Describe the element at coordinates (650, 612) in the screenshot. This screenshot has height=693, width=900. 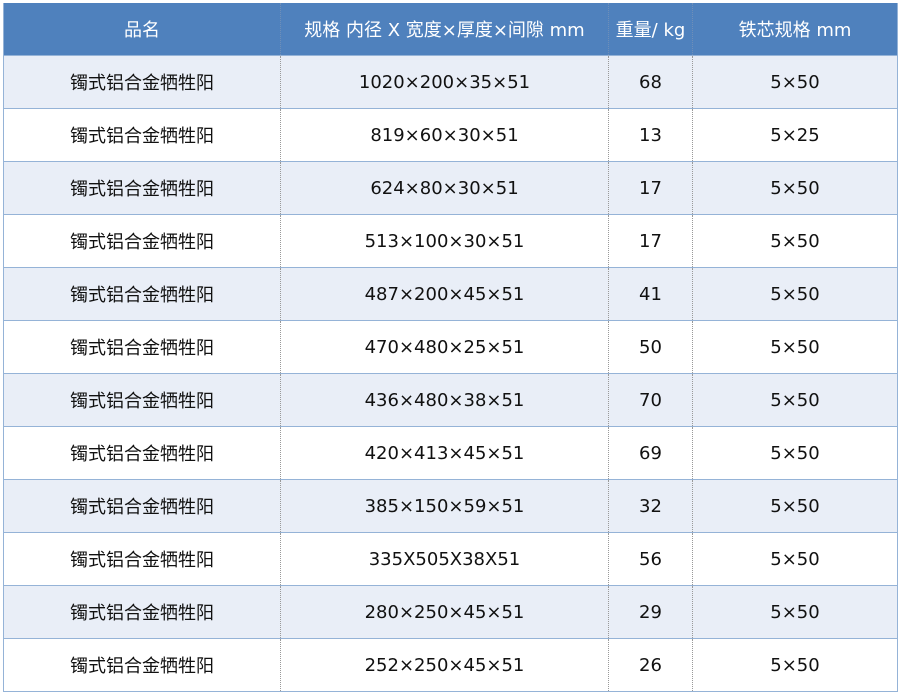
I see `cell-weight: 29` at that location.